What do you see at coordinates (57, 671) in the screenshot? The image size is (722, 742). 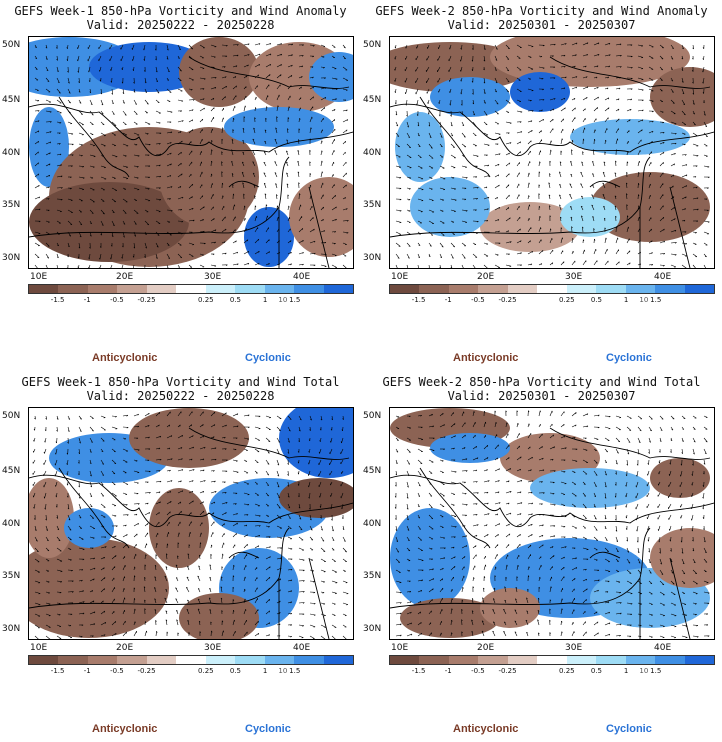 I see `colorbar-tick-label: -1.5` at bounding box center [57, 671].